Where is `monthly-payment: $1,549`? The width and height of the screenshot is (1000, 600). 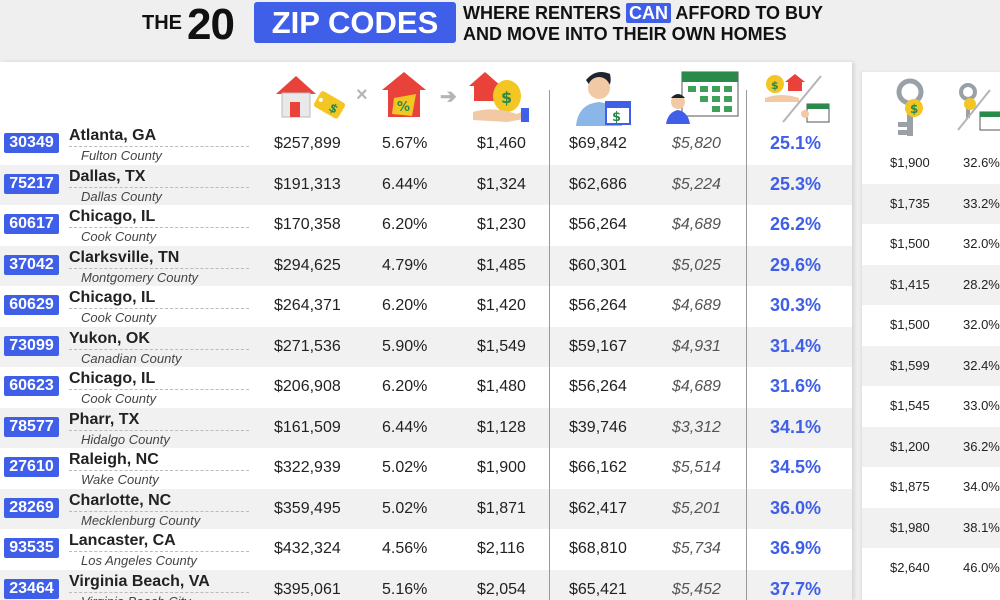
monthly-payment: $1,549 is located at coordinates (501, 346).